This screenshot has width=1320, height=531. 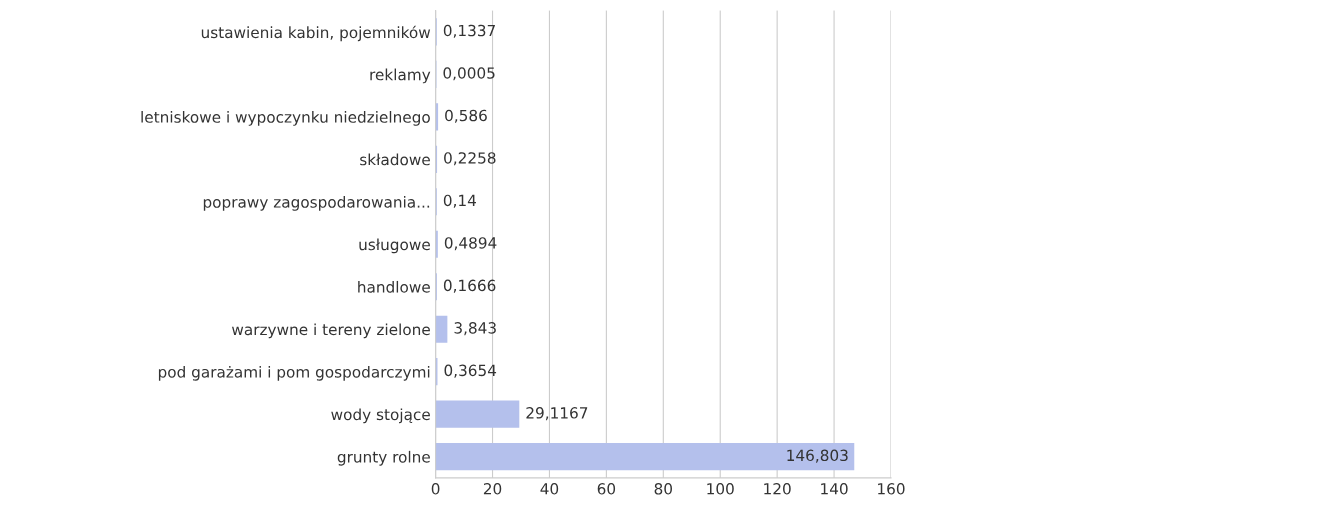 What do you see at coordinates (492, 489) in the screenshot?
I see `x-tick-label: 20` at bounding box center [492, 489].